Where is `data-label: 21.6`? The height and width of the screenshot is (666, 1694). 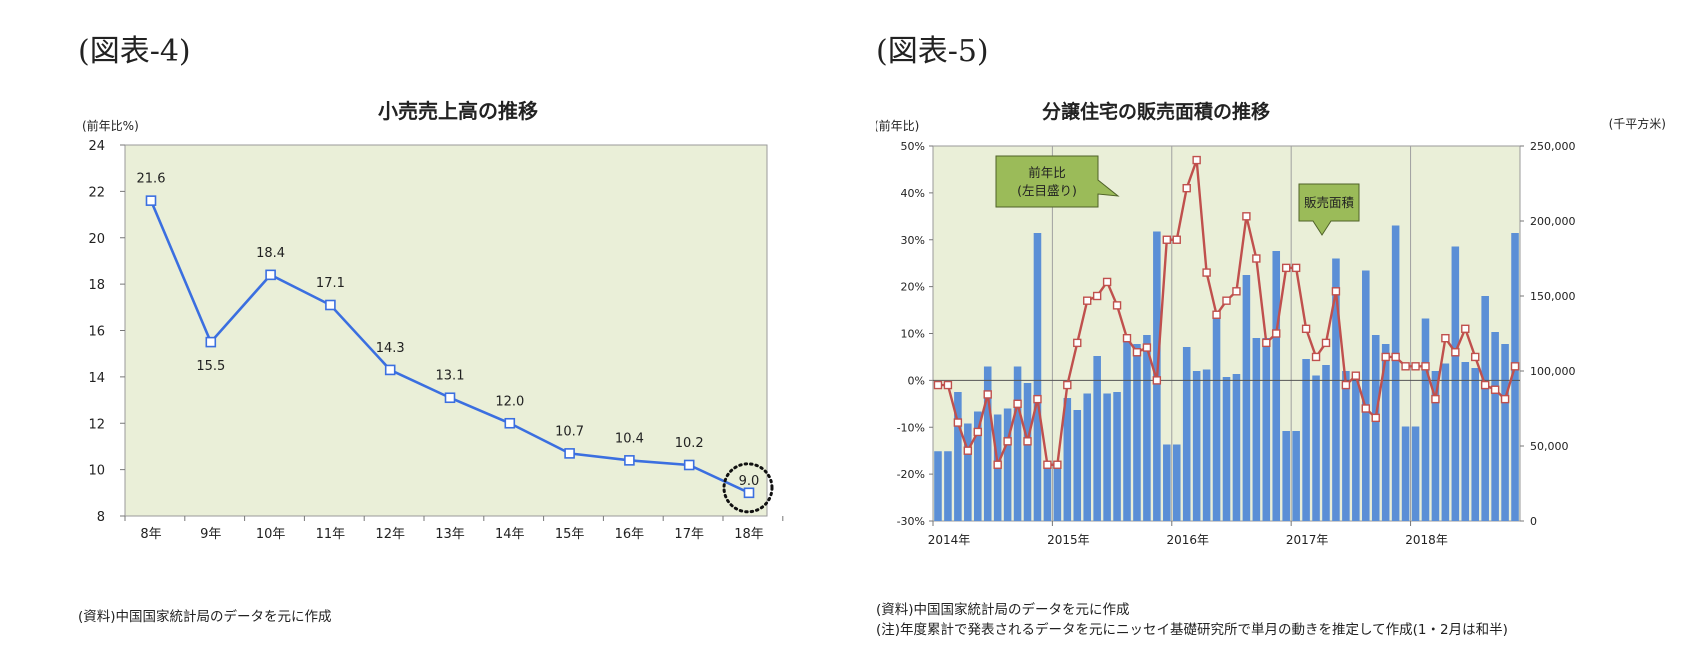
data-label: 21.6 is located at coordinates (151, 179).